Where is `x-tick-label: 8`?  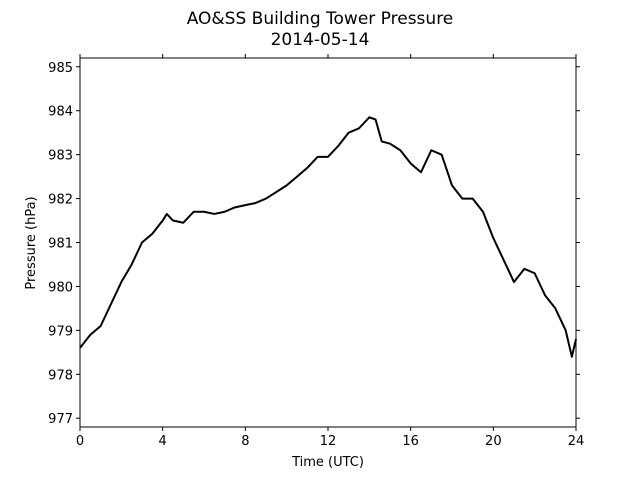 x-tick-label: 8 is located at coordinates (245, 441).